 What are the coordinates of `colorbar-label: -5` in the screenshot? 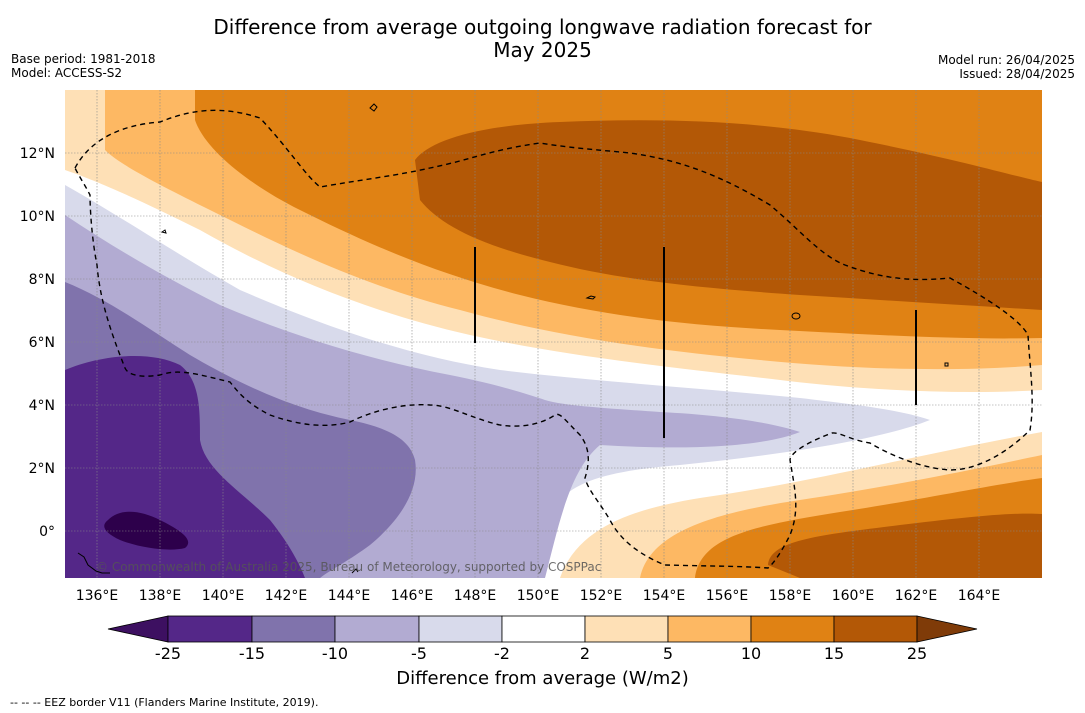 It's located at (419, 653).